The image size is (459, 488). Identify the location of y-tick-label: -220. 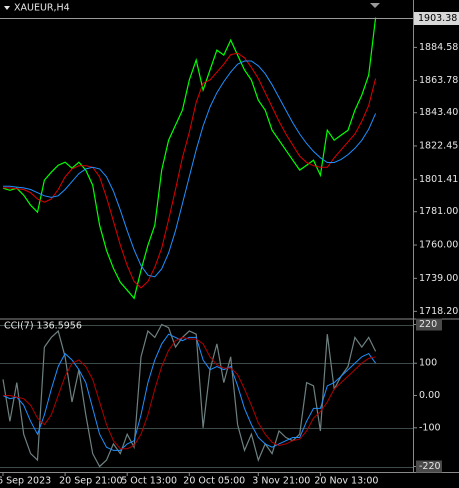
(430, 466).